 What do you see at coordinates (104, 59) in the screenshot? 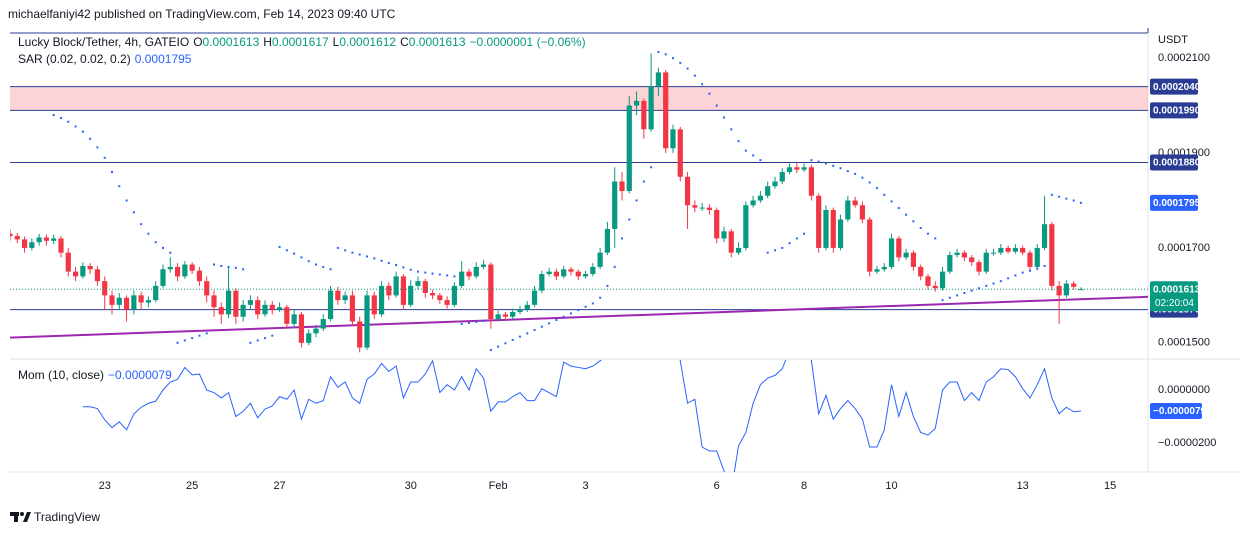
I see `sar-legend: SAR (0.02, 0.02, 0.2) 0.0001795` at bounding box center [104, 59].